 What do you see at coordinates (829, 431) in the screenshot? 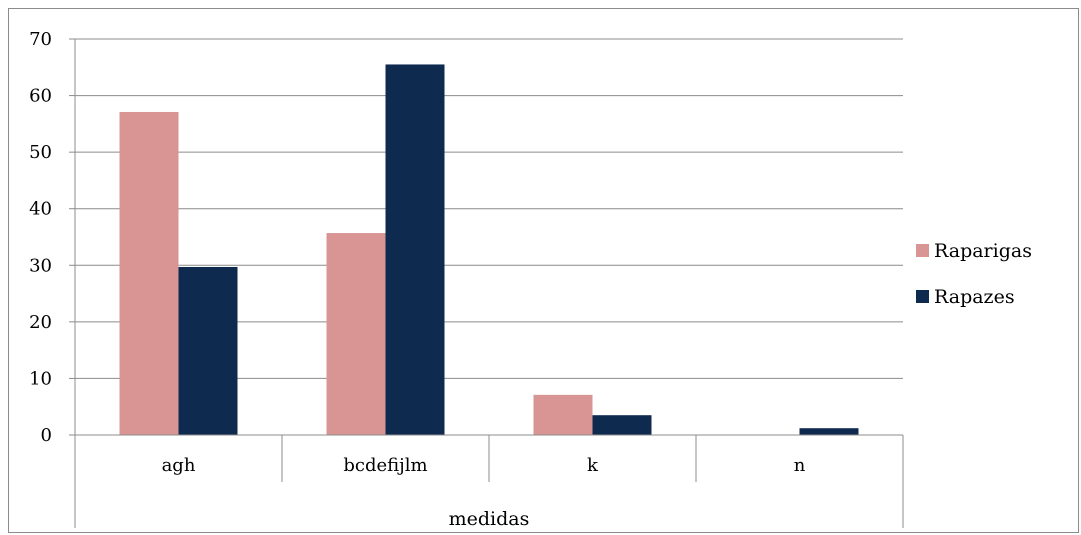
I see `bar-rapazes-n` at bounding box center [829, 431].